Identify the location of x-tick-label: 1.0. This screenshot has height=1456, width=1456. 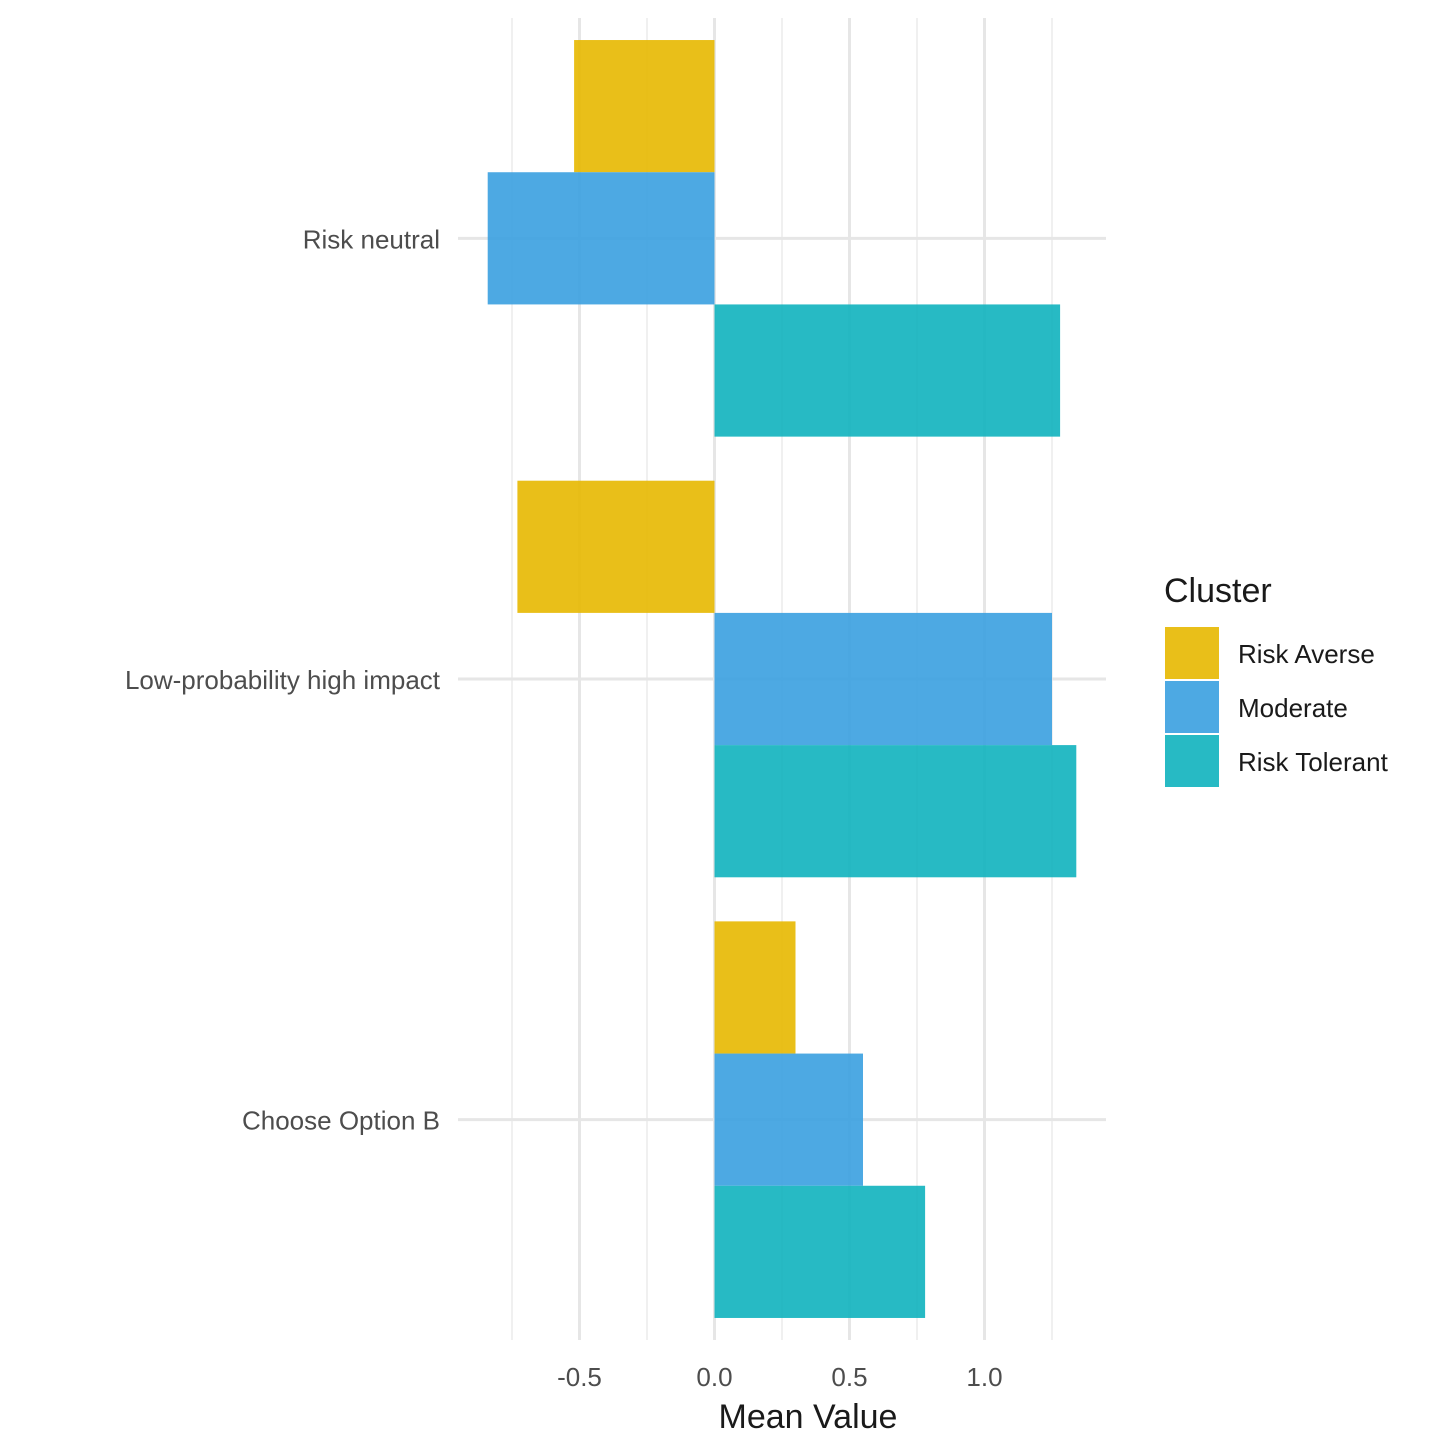
(984, 1377).